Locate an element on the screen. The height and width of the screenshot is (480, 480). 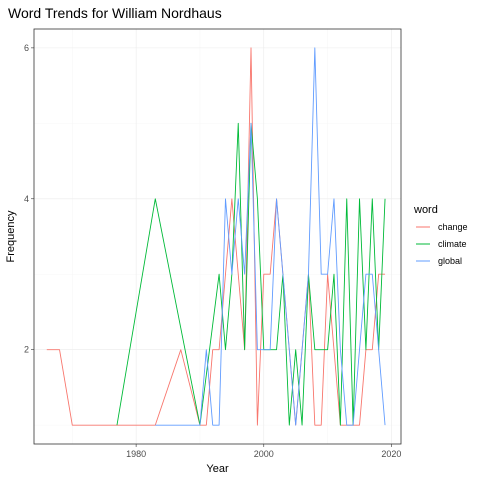
y-axis: 2 4 6 is located at coordinates (29, 199).